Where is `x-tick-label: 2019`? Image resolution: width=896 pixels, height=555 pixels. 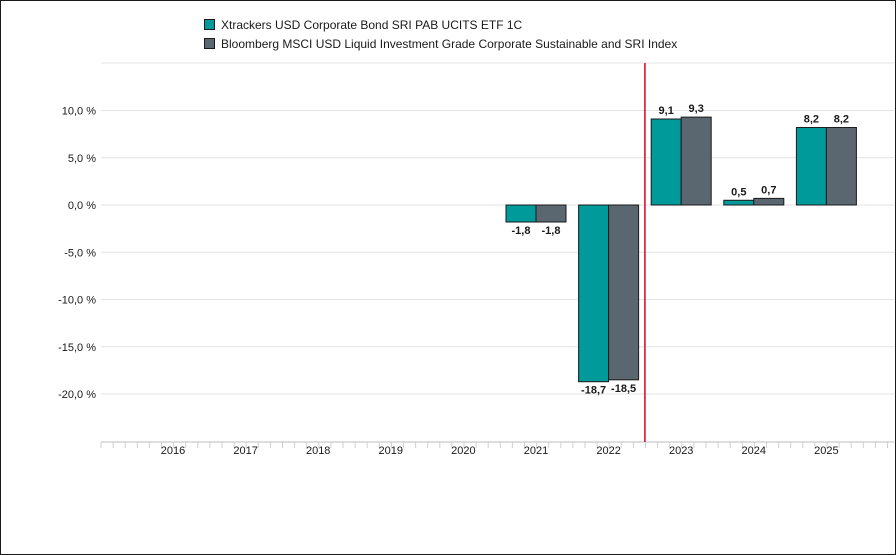 x-tick-label: 2019 is located at coordinates (391, 451).